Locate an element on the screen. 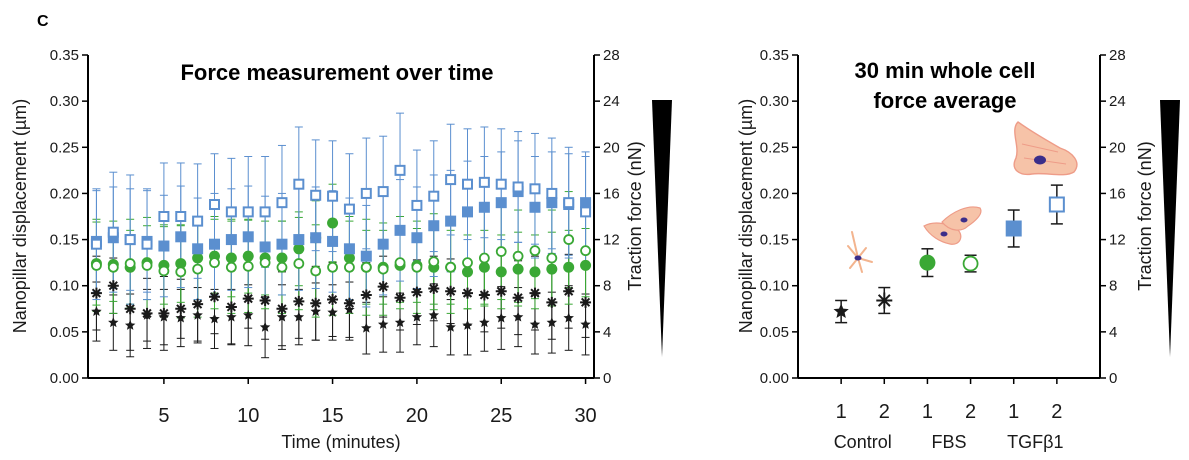 The height and width of the screenshot is (460, 1189). x-tick-label: 25 is located at coordinates (501, 416).